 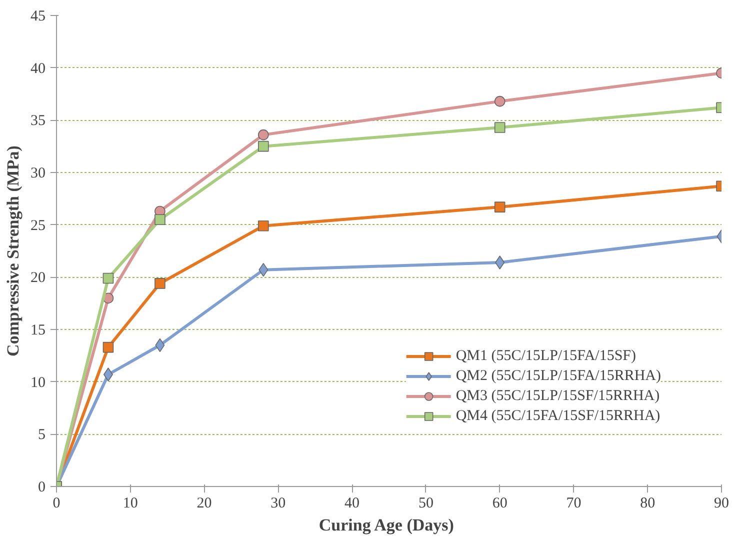 I want to click on y-tick-label: 5, so click(x=42, y=435).